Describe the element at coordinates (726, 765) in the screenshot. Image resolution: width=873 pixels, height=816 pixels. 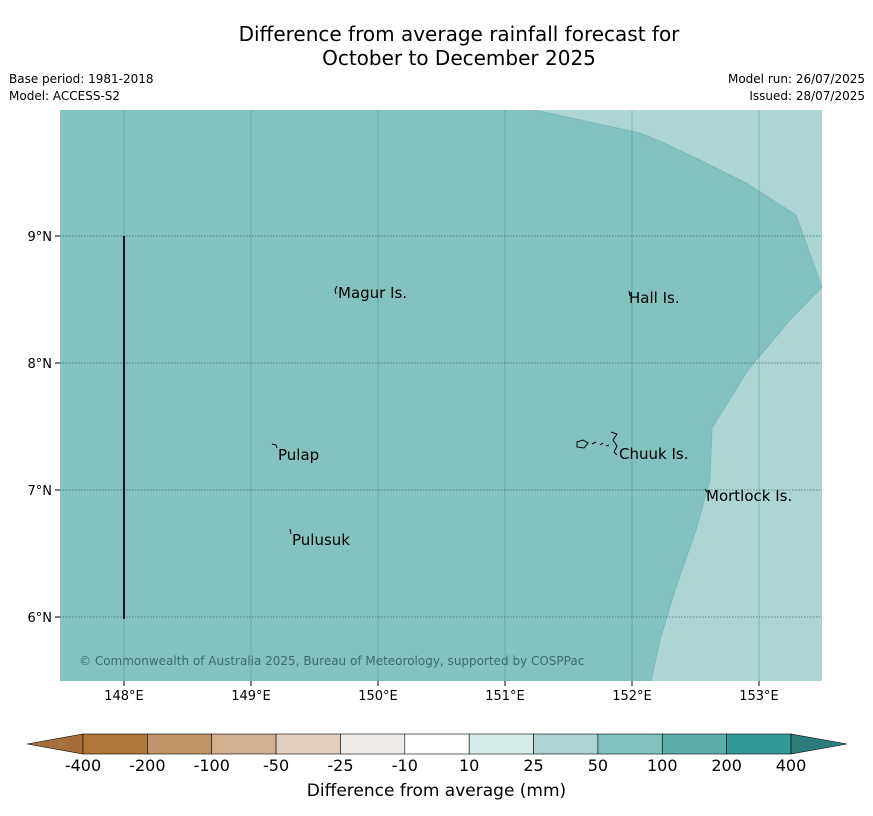
I see `colorbar-tick-label: 200` at that location.